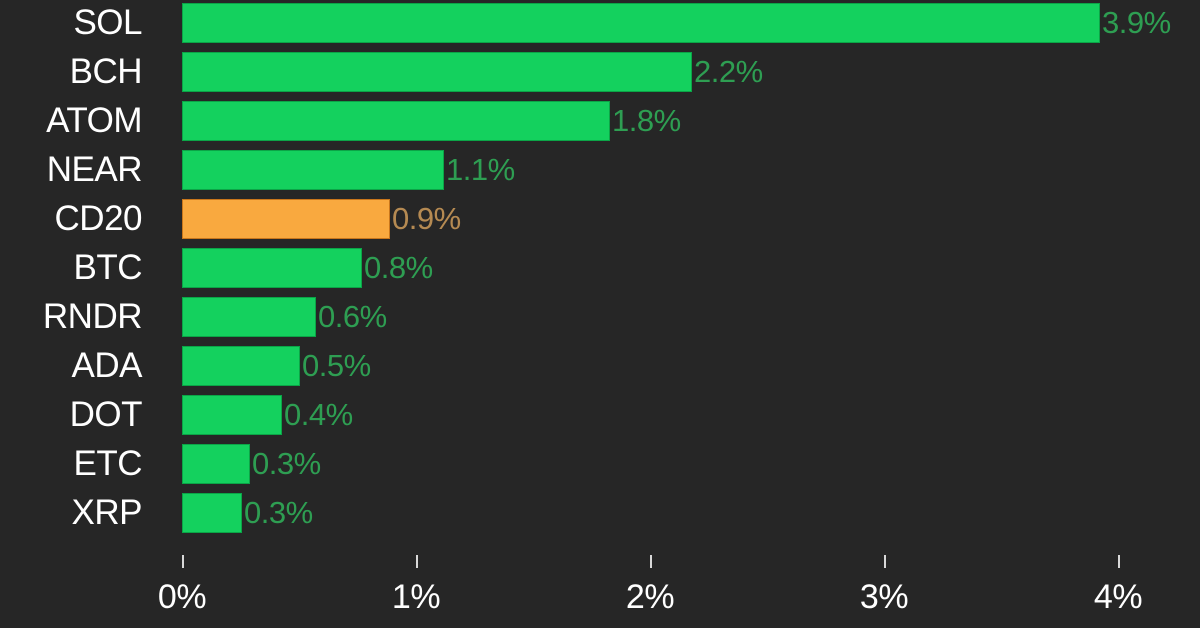 Image resolution: width=1200 pixels, height=628 pixels. Describe the element at coordinates (278, 512) in the screenshot. I see `value-label-xrp: 0.3%` at that location.